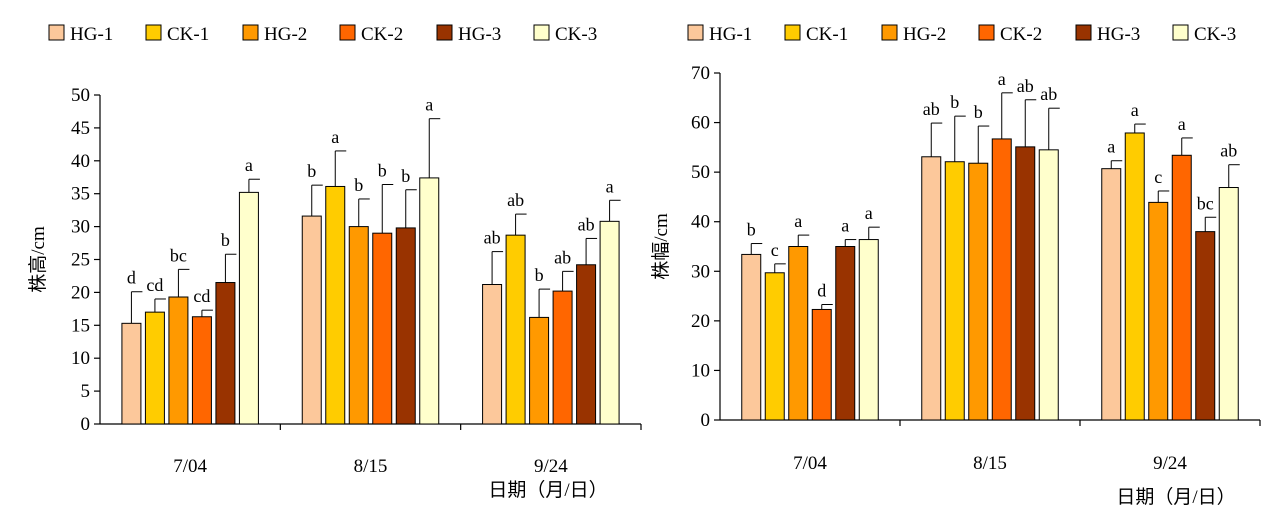 This screenshot has width=1270, height=524. I want to click on y-tick-label: 70, so click(700, 73).